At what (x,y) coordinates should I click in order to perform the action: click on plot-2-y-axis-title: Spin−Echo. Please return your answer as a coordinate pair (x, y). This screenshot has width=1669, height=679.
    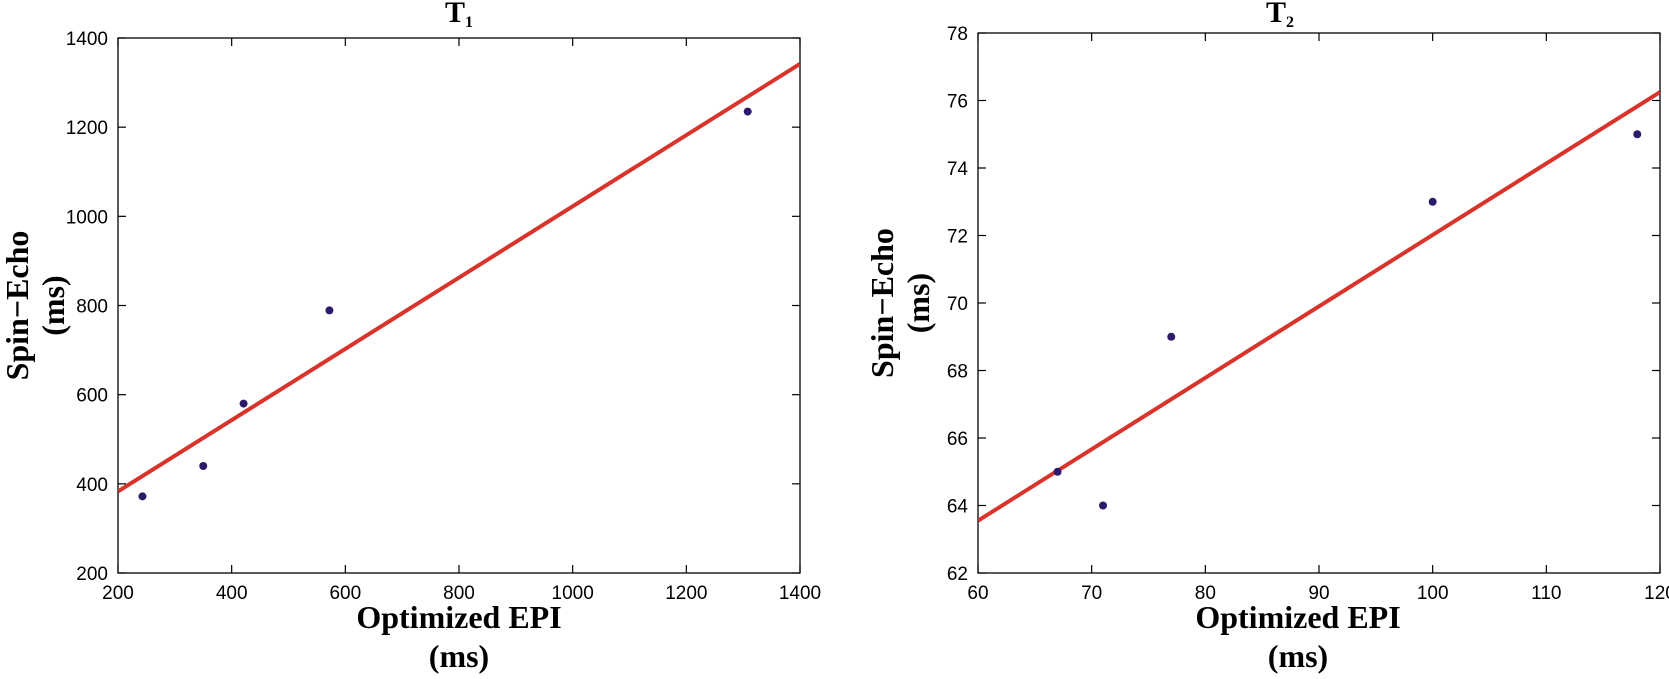
    Looking at the image, I should click on (882, 303).